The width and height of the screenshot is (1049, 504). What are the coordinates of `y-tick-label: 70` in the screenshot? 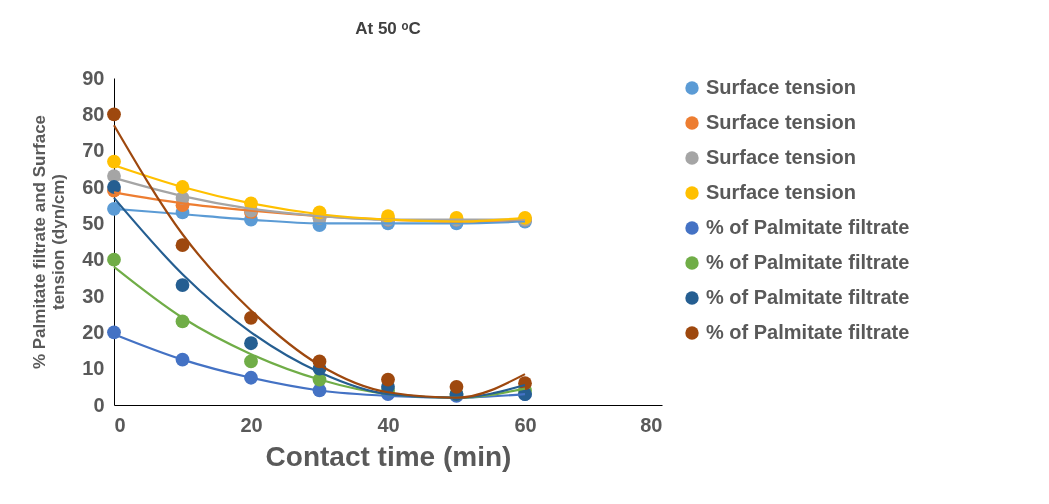 It's located at (93, 150).